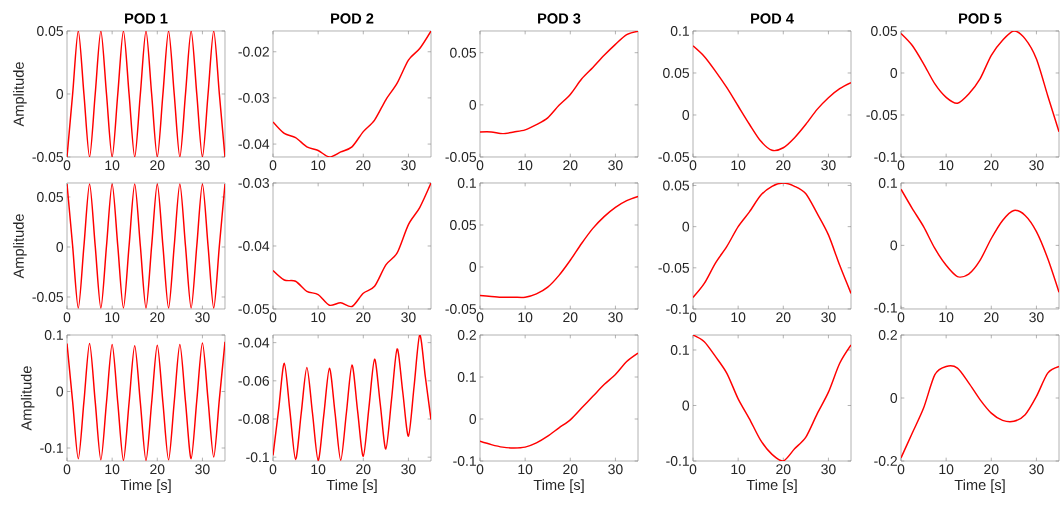 The image size is (1060, 510). Describe the element at coordinates (146, 18) in the screenshot. I see `chart-title: POD 1` at that location.